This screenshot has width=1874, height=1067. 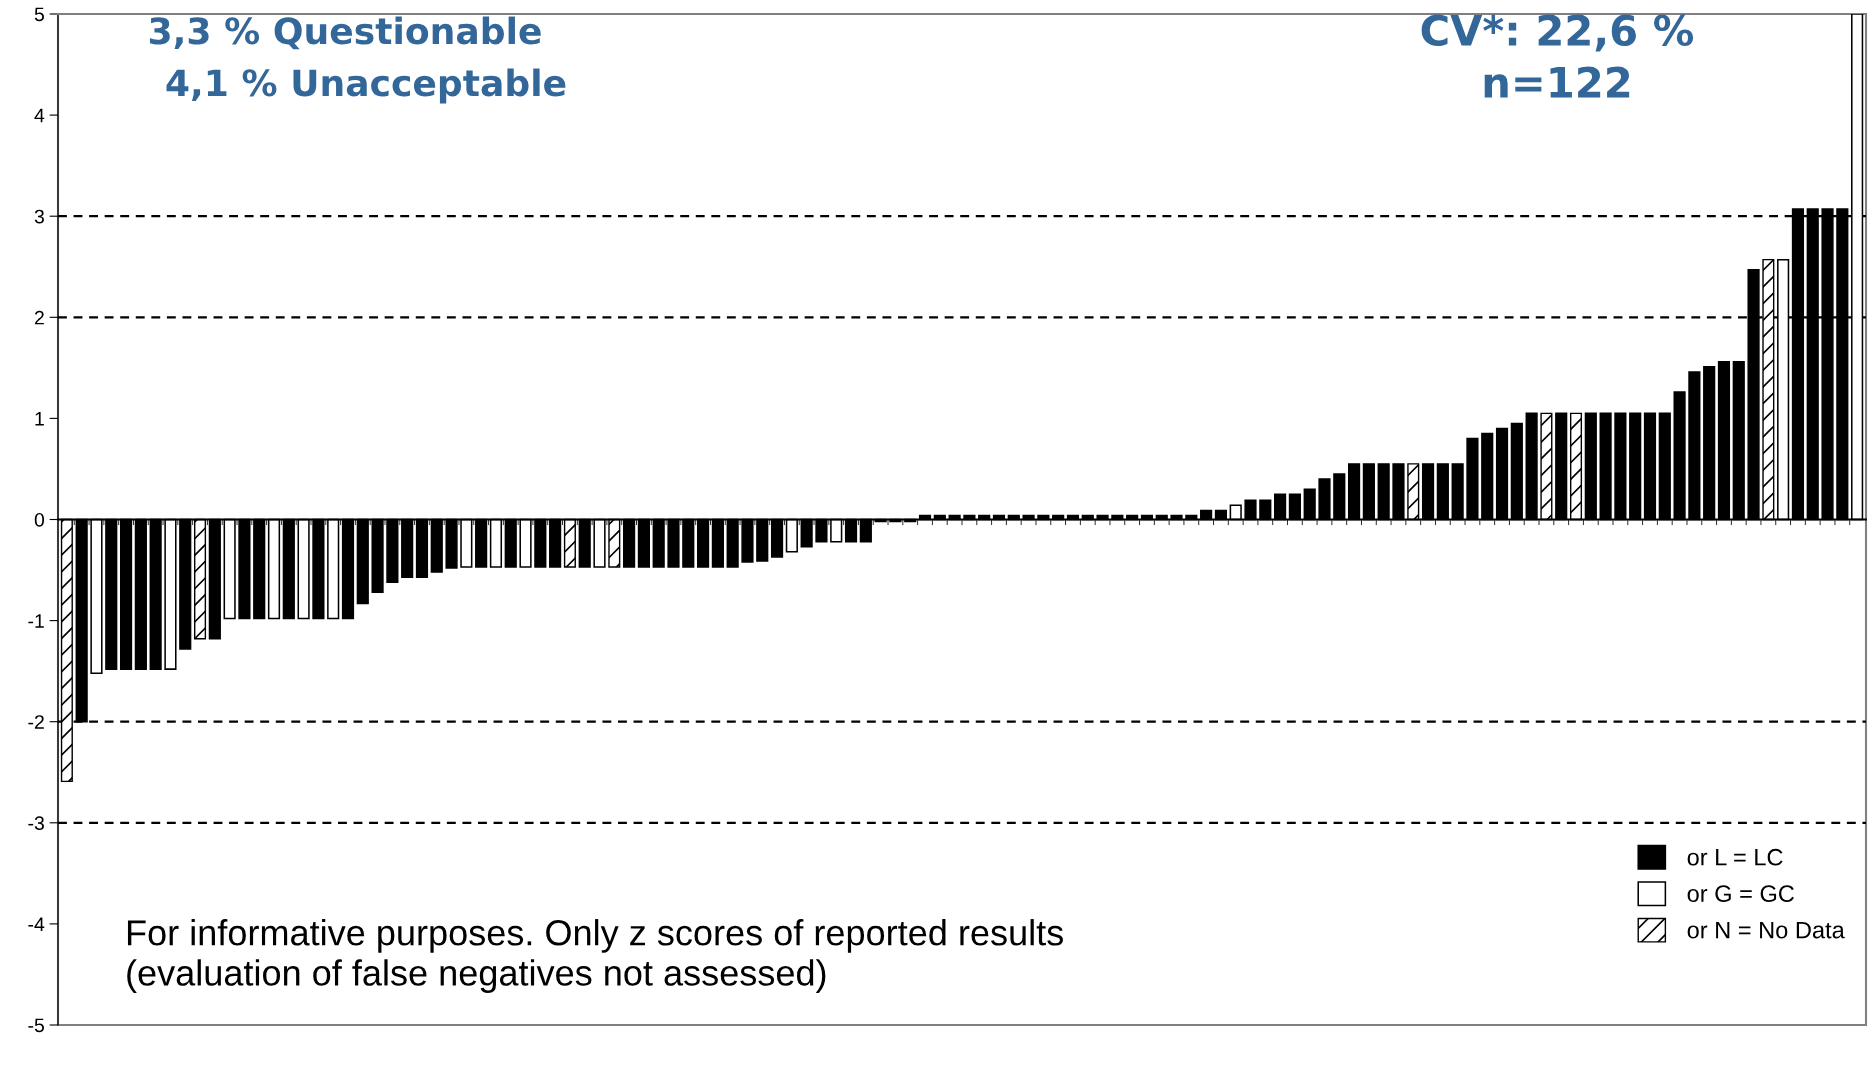 What do you see at coordinates (39, 519) in the screenshot?
I see `y-tick-label: 0` at bounding box center [39, 519].